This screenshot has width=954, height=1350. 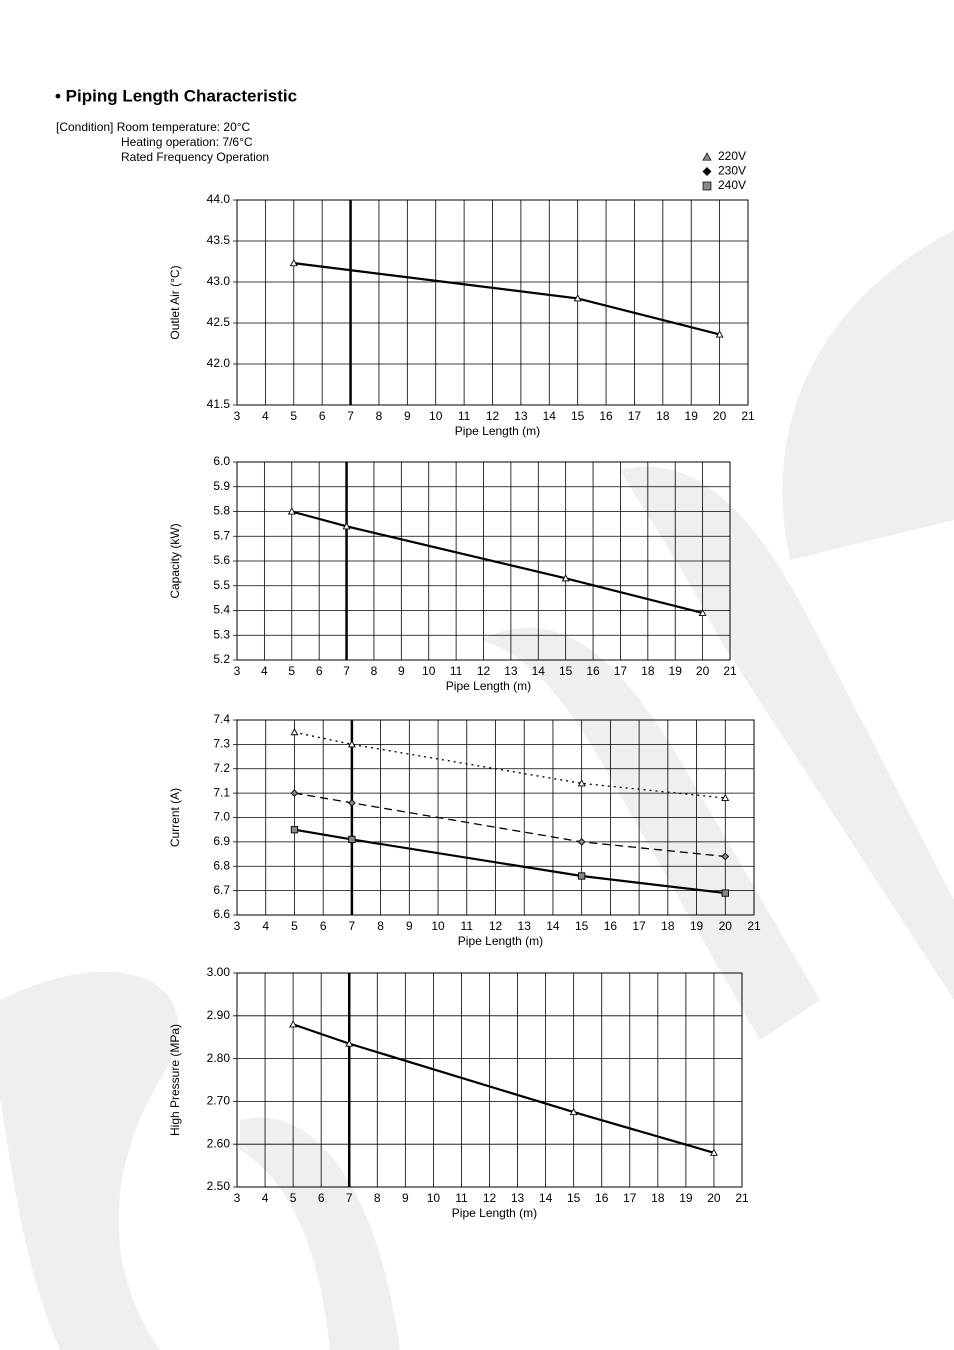 I want to click on y-tick-label: 7.3, so click(x=221, y=744).